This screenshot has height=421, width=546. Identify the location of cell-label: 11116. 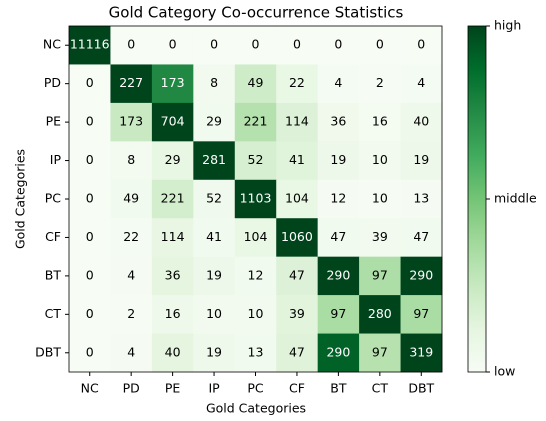
(90, 44).